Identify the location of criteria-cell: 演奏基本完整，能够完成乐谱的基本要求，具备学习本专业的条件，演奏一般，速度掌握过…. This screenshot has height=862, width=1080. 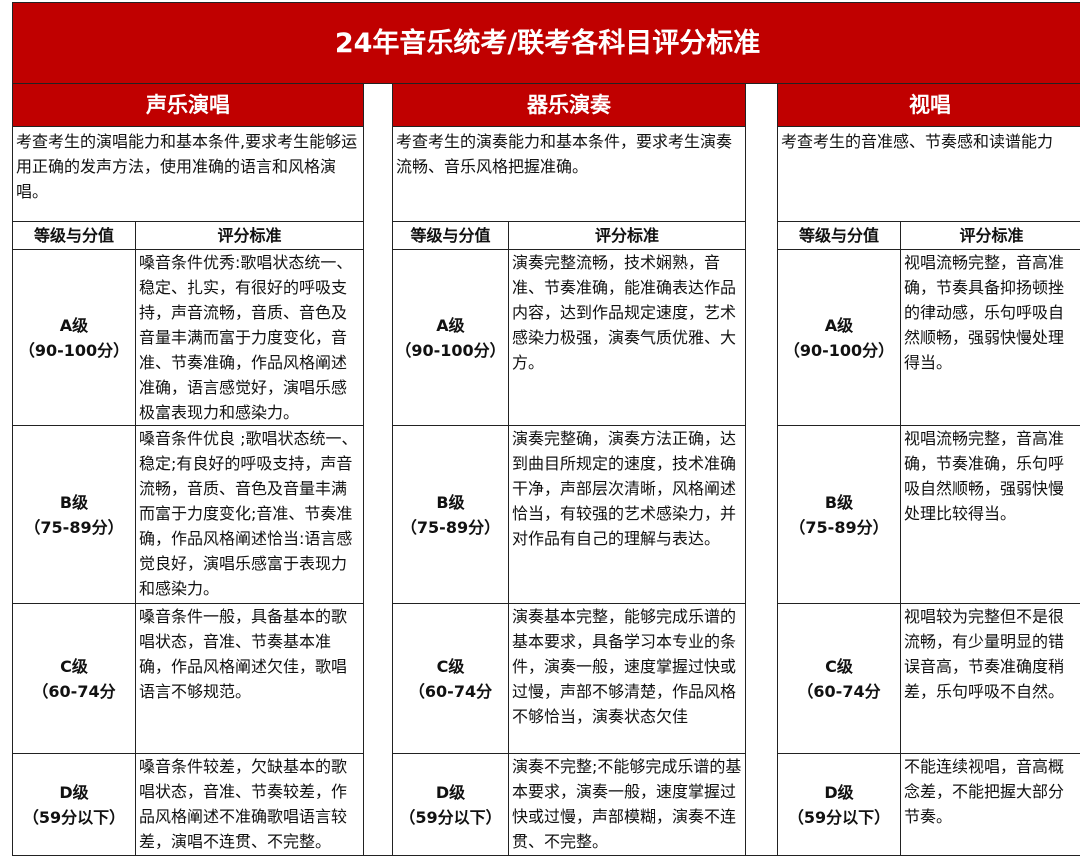
(627, 678).